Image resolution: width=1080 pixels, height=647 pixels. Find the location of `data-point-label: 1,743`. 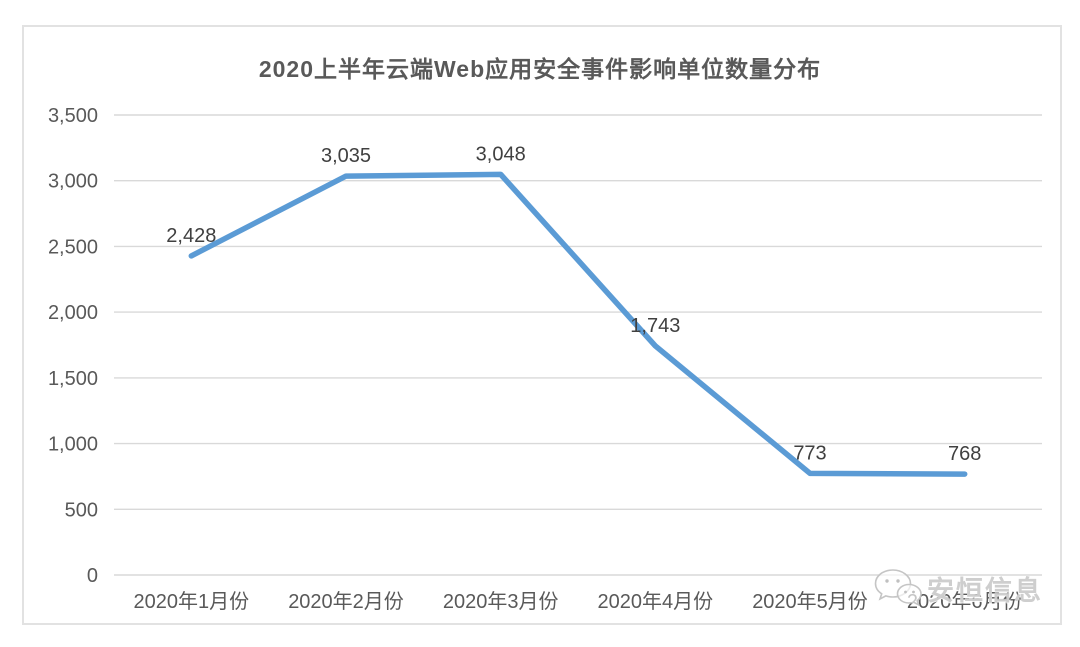

data-point-label: 1,743 is located at coordinates (655, 326).